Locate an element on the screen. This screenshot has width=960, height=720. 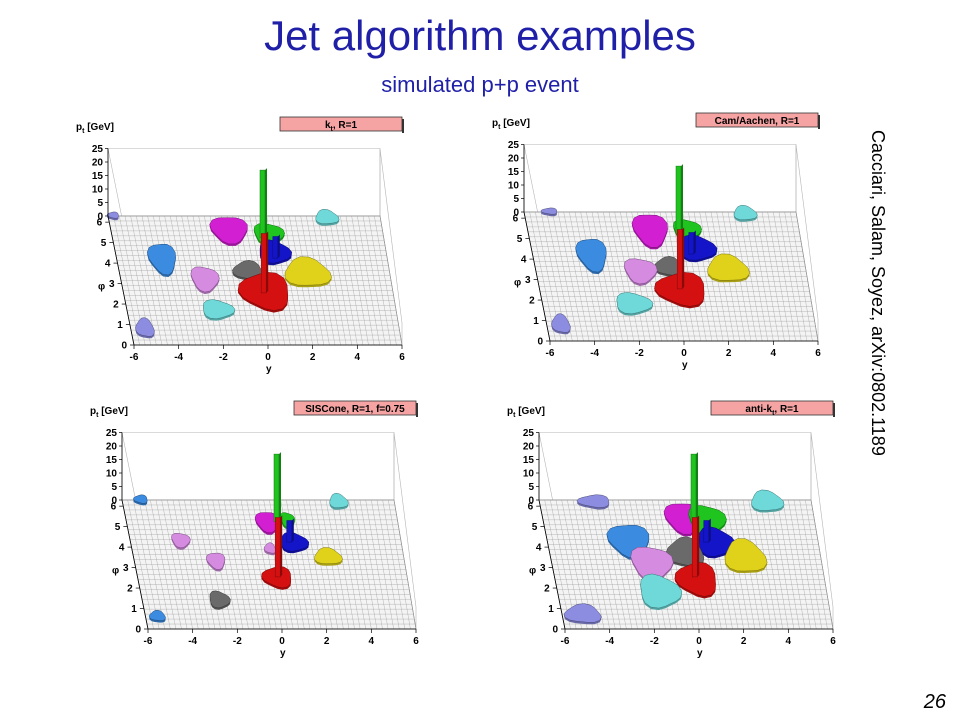
phi-tick-label: 5 is located at coordinates (535, 527).